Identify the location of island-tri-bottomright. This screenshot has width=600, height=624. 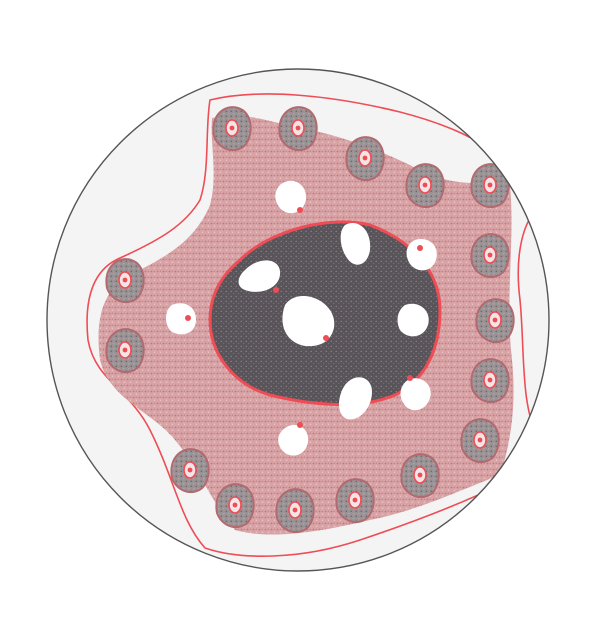
(415, 394).